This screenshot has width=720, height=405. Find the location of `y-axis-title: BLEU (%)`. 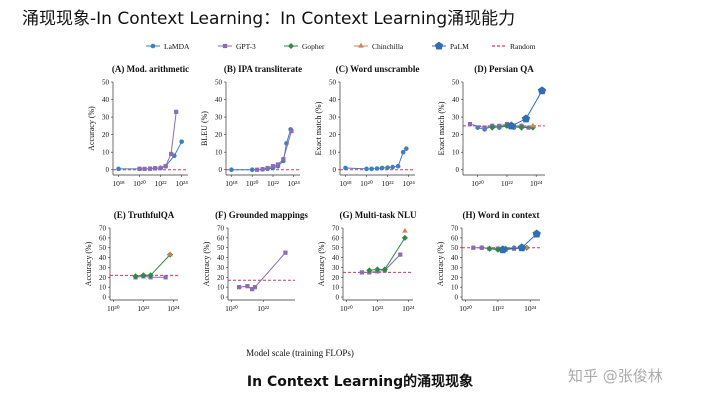

y-axis-title: BLEU (%) is located at coordinates (204, 128).